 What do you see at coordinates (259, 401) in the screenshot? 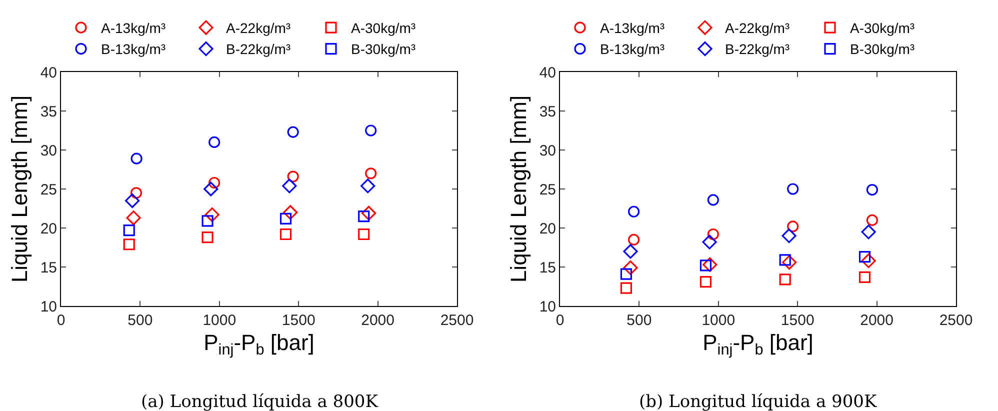
I see `text: (a) Longitud líquida a 800K` at bounding box center [259, 401].